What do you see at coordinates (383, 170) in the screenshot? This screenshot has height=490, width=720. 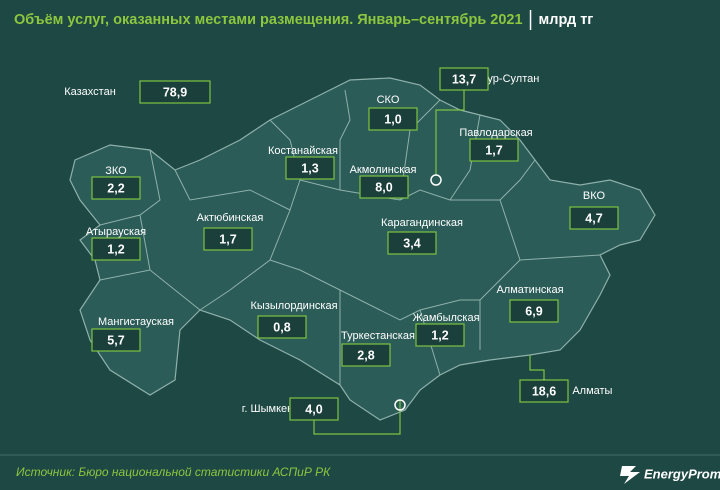 I see `region-label: Акмолинская` at bounding box center [383, 170].